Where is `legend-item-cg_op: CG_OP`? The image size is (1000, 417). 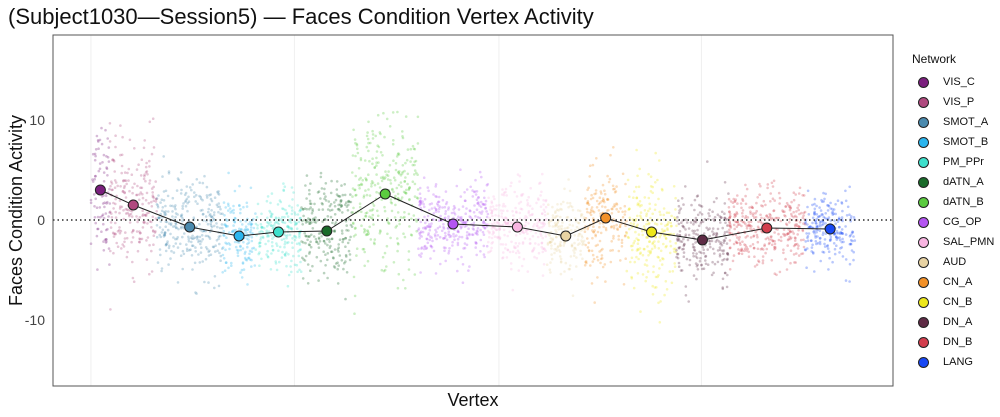
legend-item-cg_op: CG_OP is located at coordinates (953, 222).